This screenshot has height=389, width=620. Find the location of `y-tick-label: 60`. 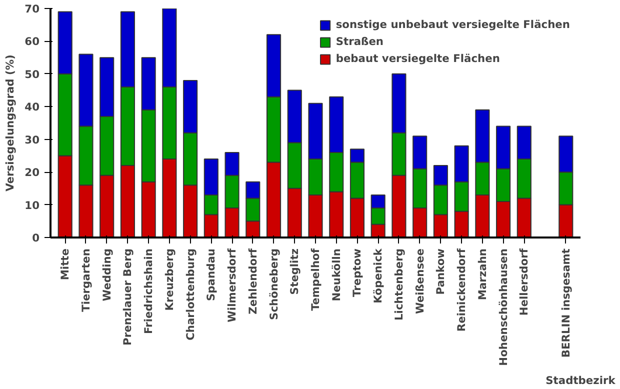

y-tick-label: 60 is located at coordinates (32, 41).